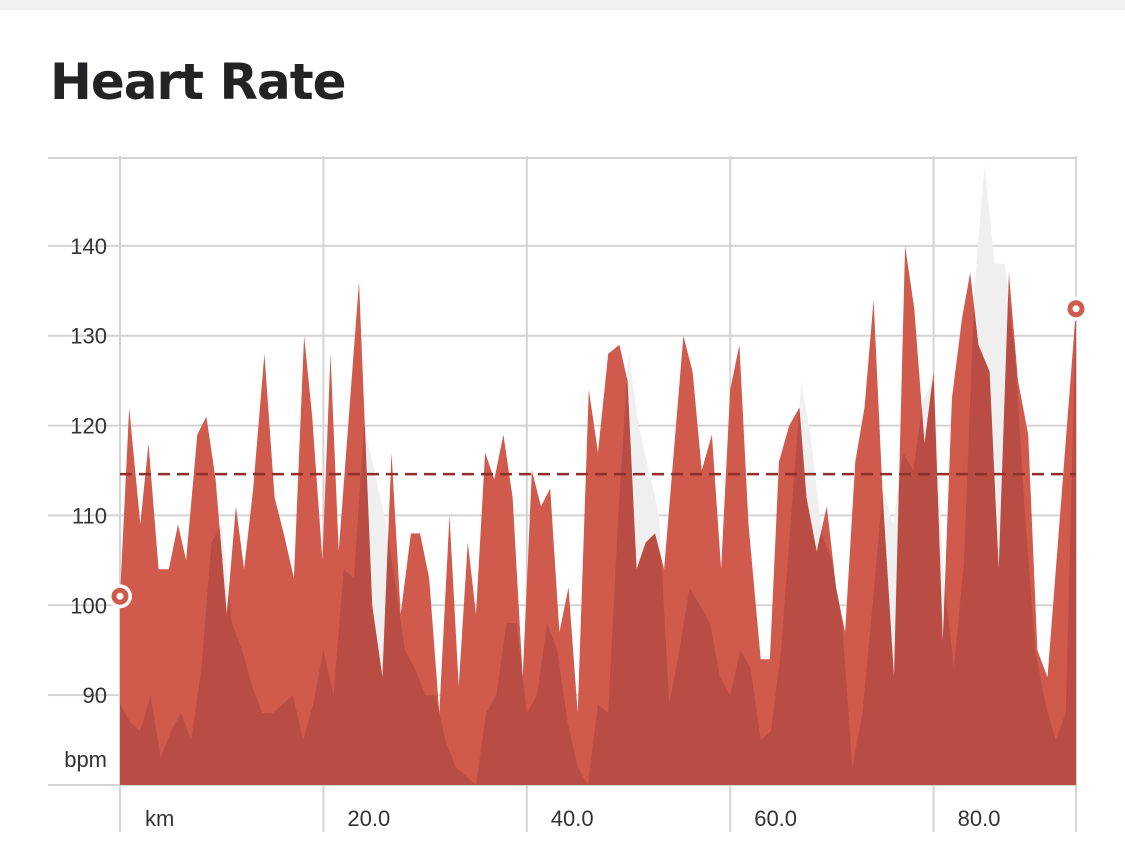 The image size is (1125, 858). What do you see at coordinates (120, 596) in the screenshot?
I see `start-marker-dot` at bounding box center [120, 596].